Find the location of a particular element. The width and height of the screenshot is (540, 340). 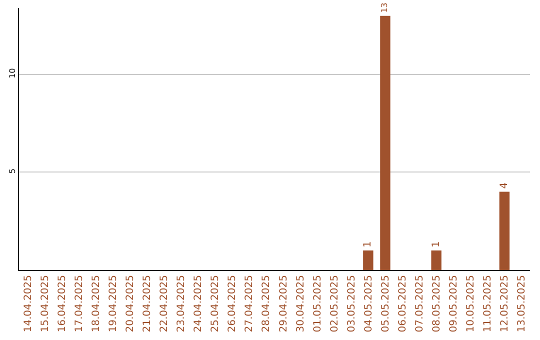

x-tick-label: 27.04.2025 is located at coordinates (250, 303).